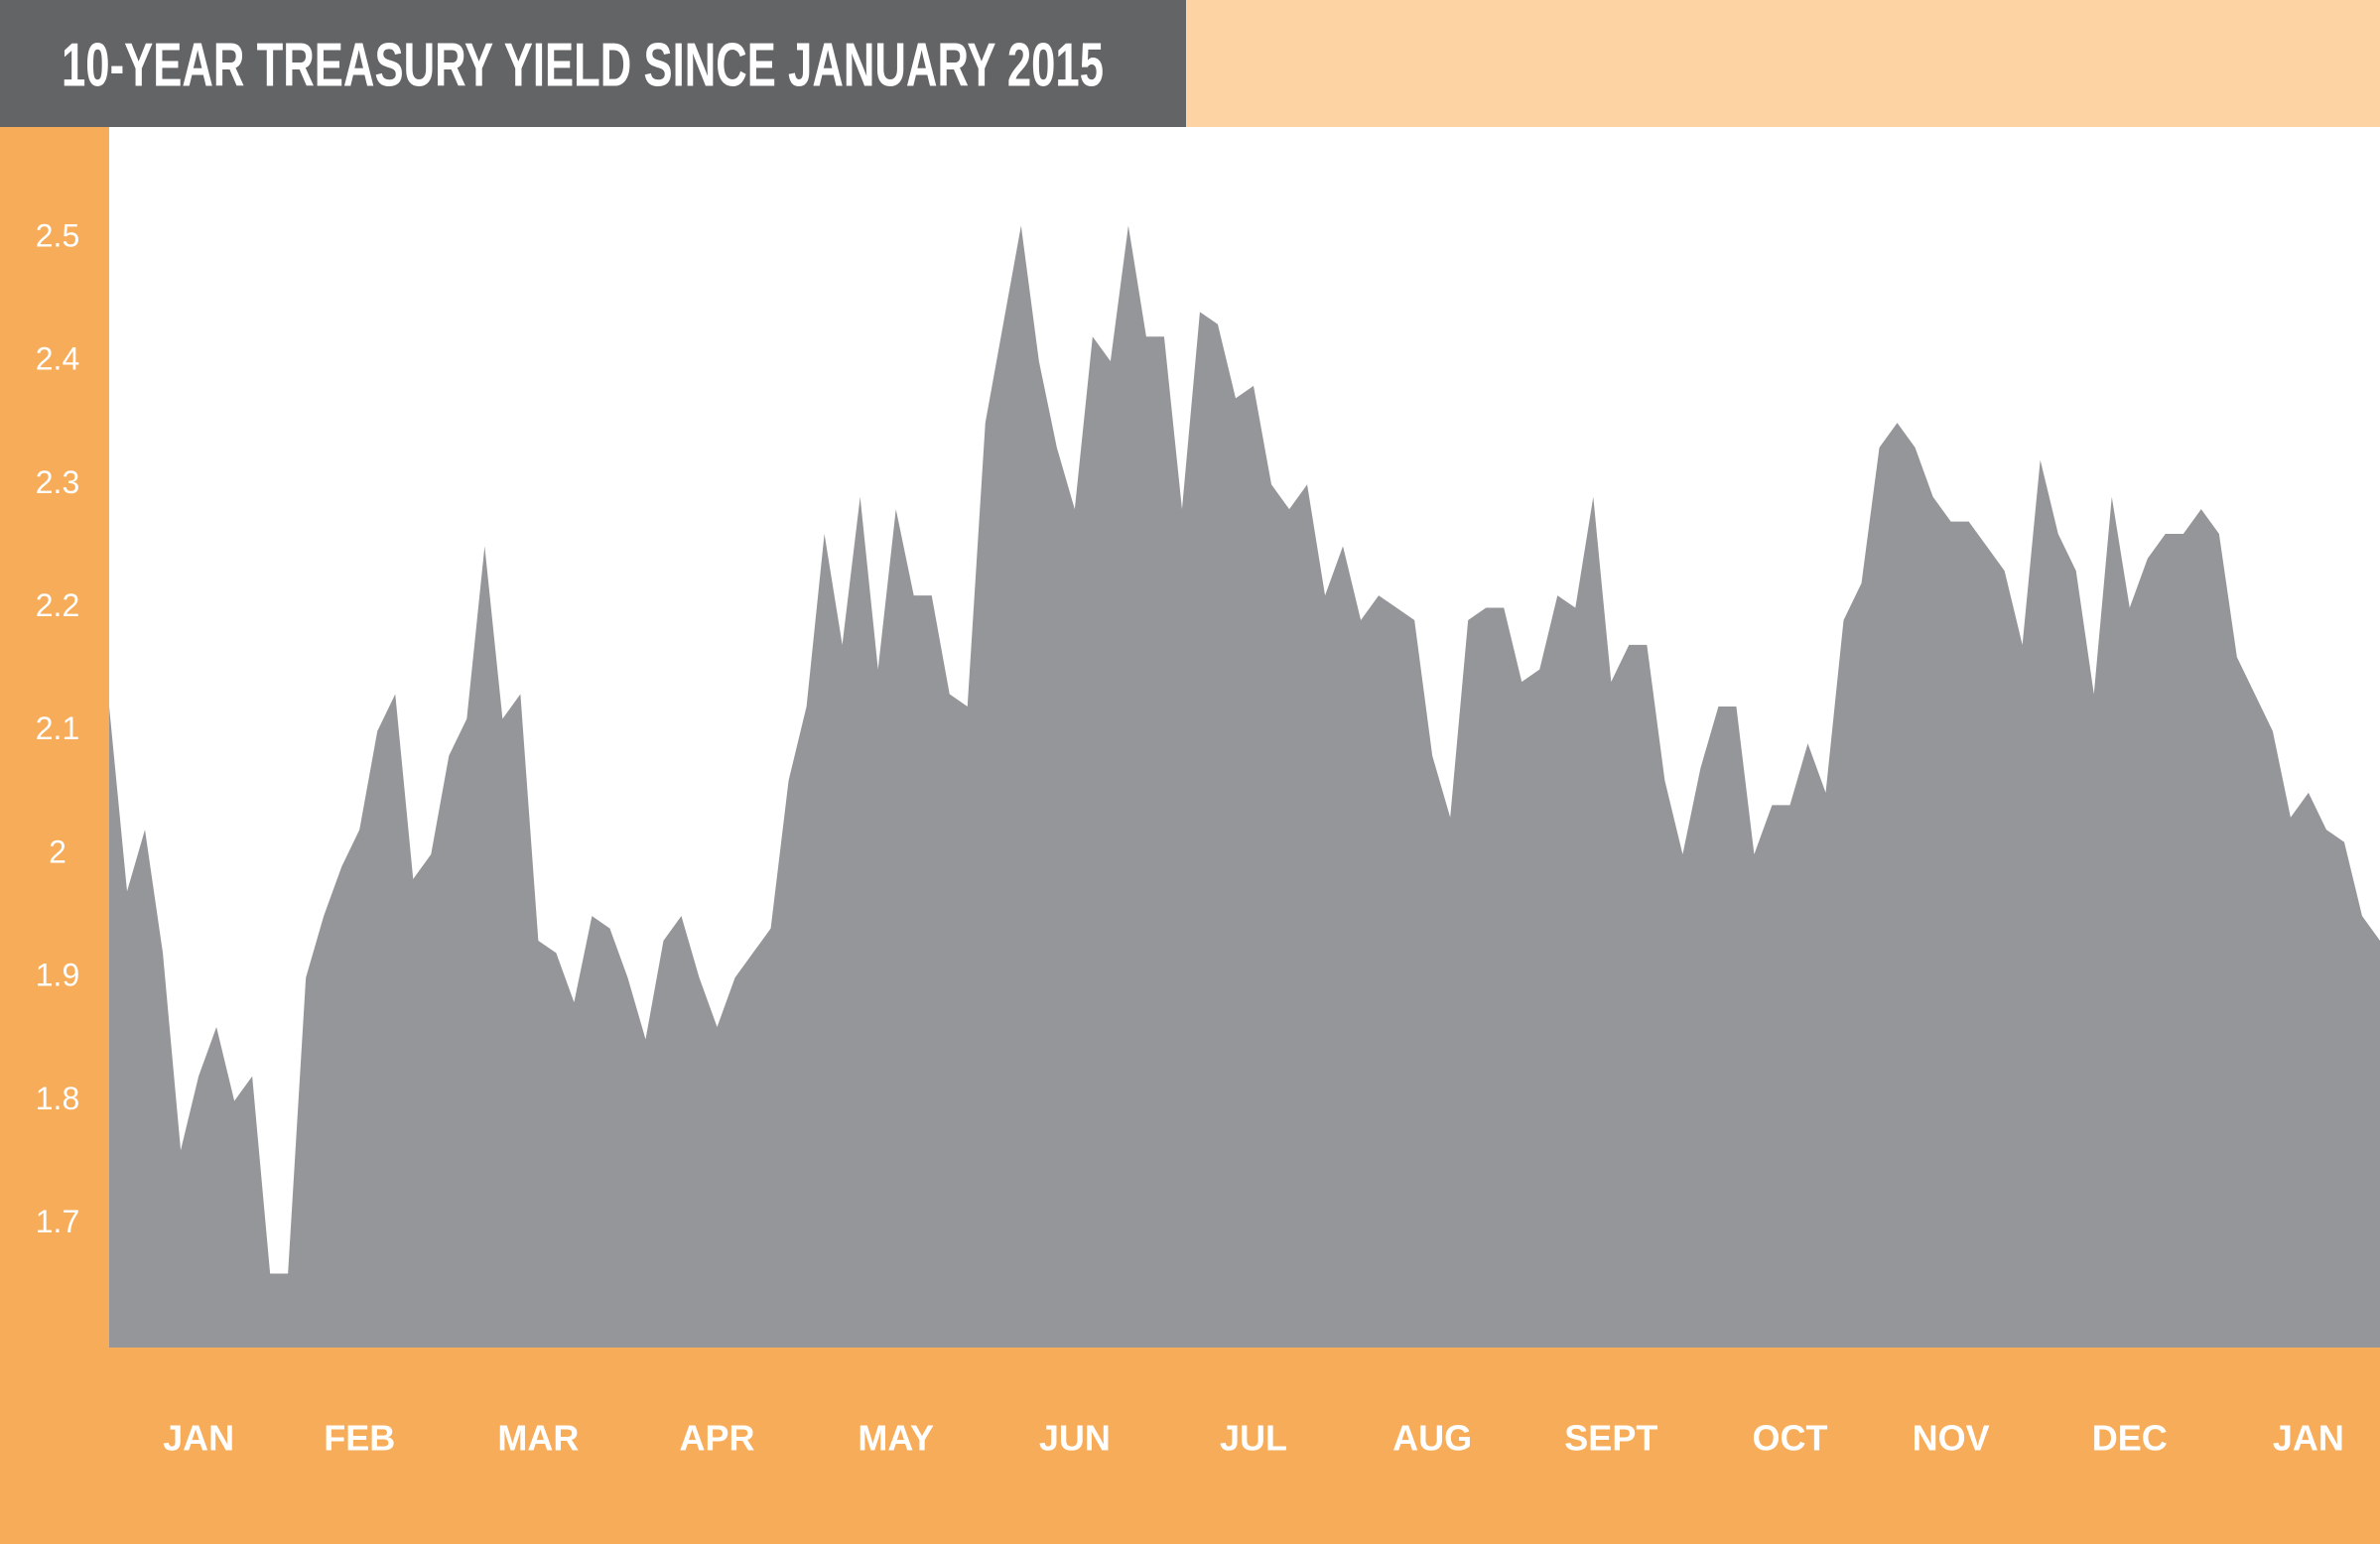 The width and height of the screenshot is (2380, 1544). I want to click on x-tick-label: APR, so click(717, 1438).